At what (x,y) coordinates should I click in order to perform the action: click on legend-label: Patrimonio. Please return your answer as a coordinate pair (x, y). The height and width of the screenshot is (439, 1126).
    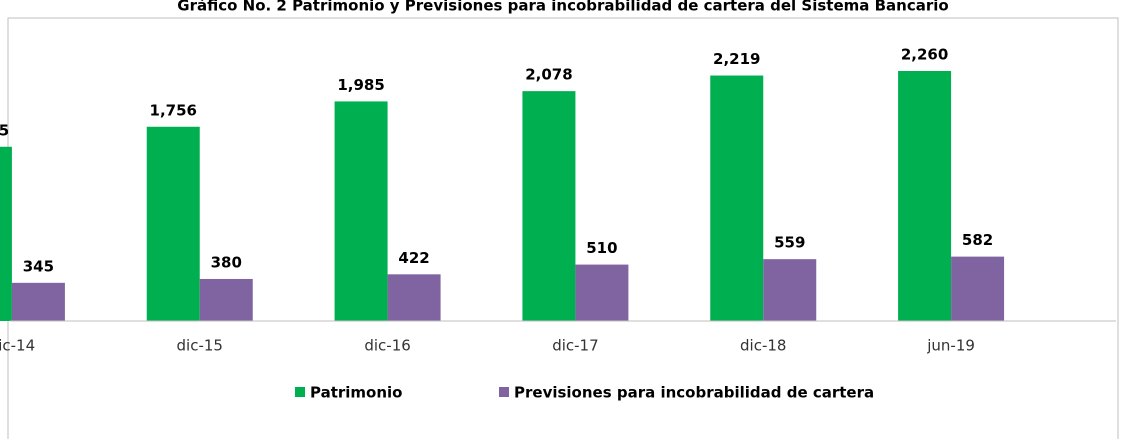
    Looking at the image, I should click on (356, 393).